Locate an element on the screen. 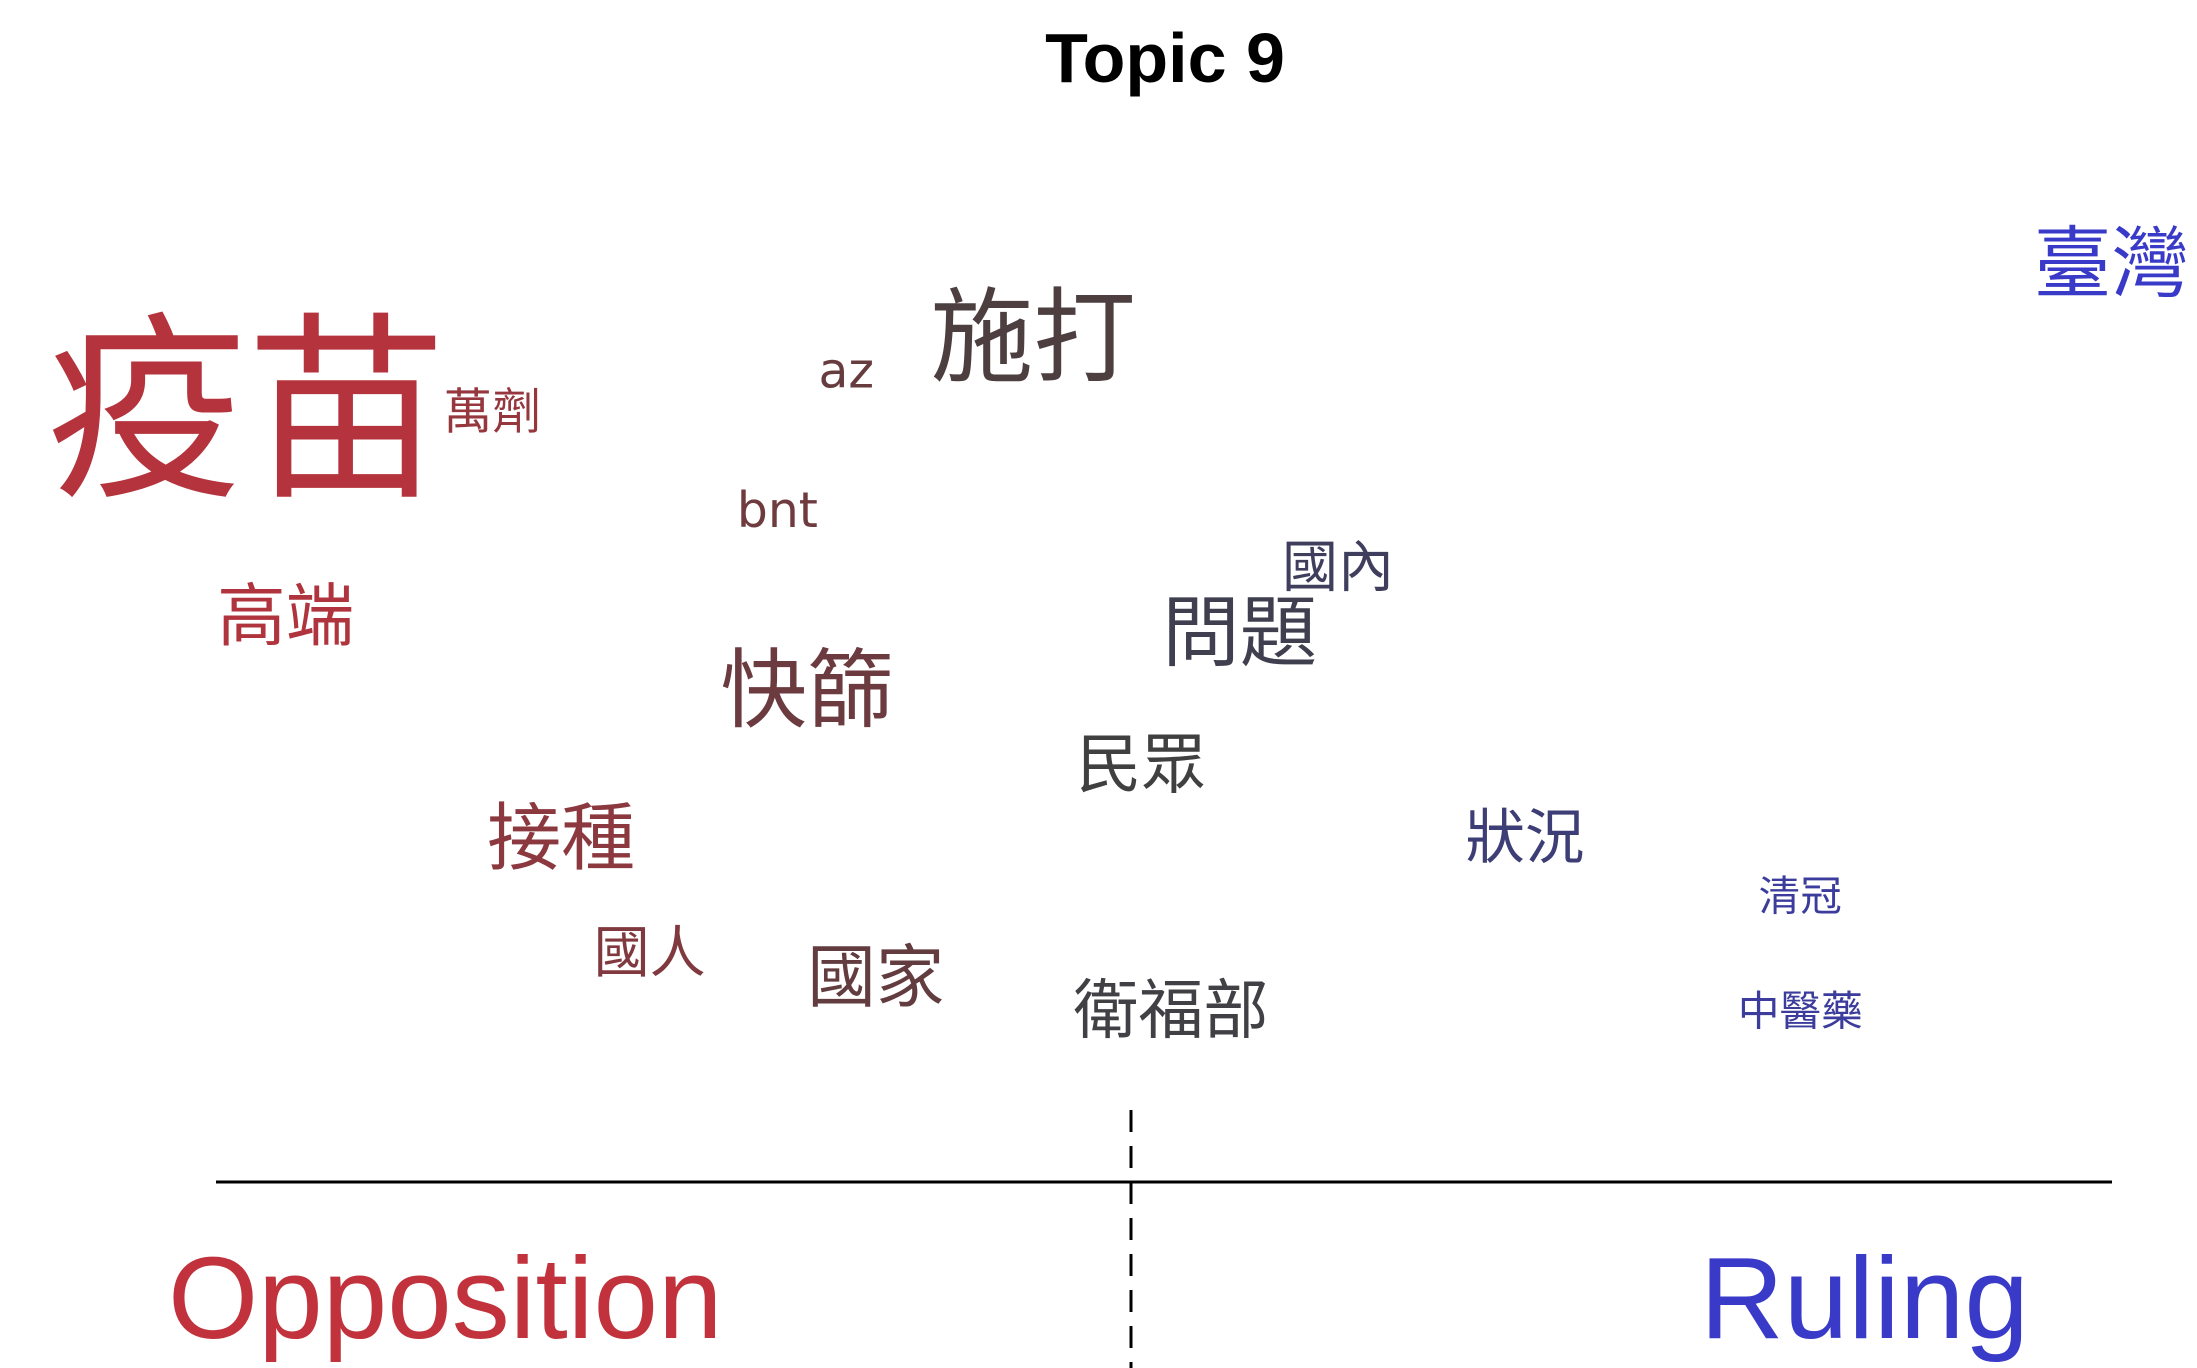 This screenshot has height=1368, width=2197. word-label-6: 高端 is located at coordinates (285, 617).